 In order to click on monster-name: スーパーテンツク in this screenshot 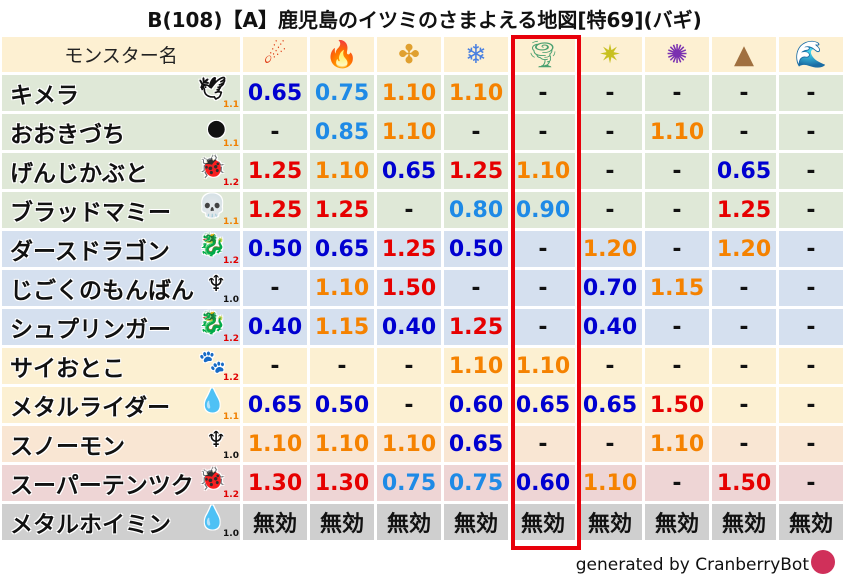, I will do `click(102, 486)`.